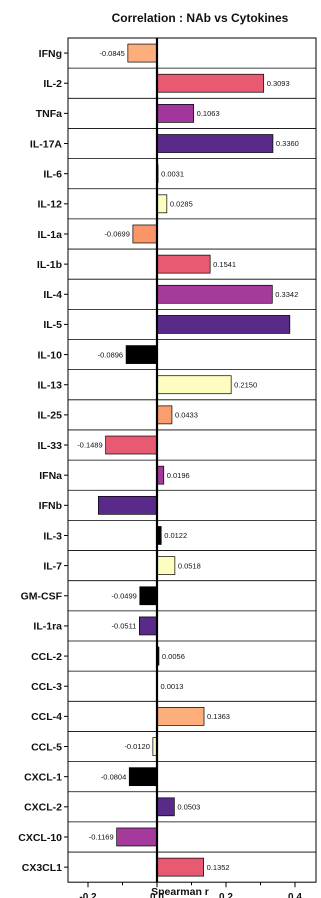 Image resolution: width=321 pixels, height=898 pixels. Describe the element at coordinates (157, 895) in the screenshot. I see `x-tick-label: 0.0` at that location.